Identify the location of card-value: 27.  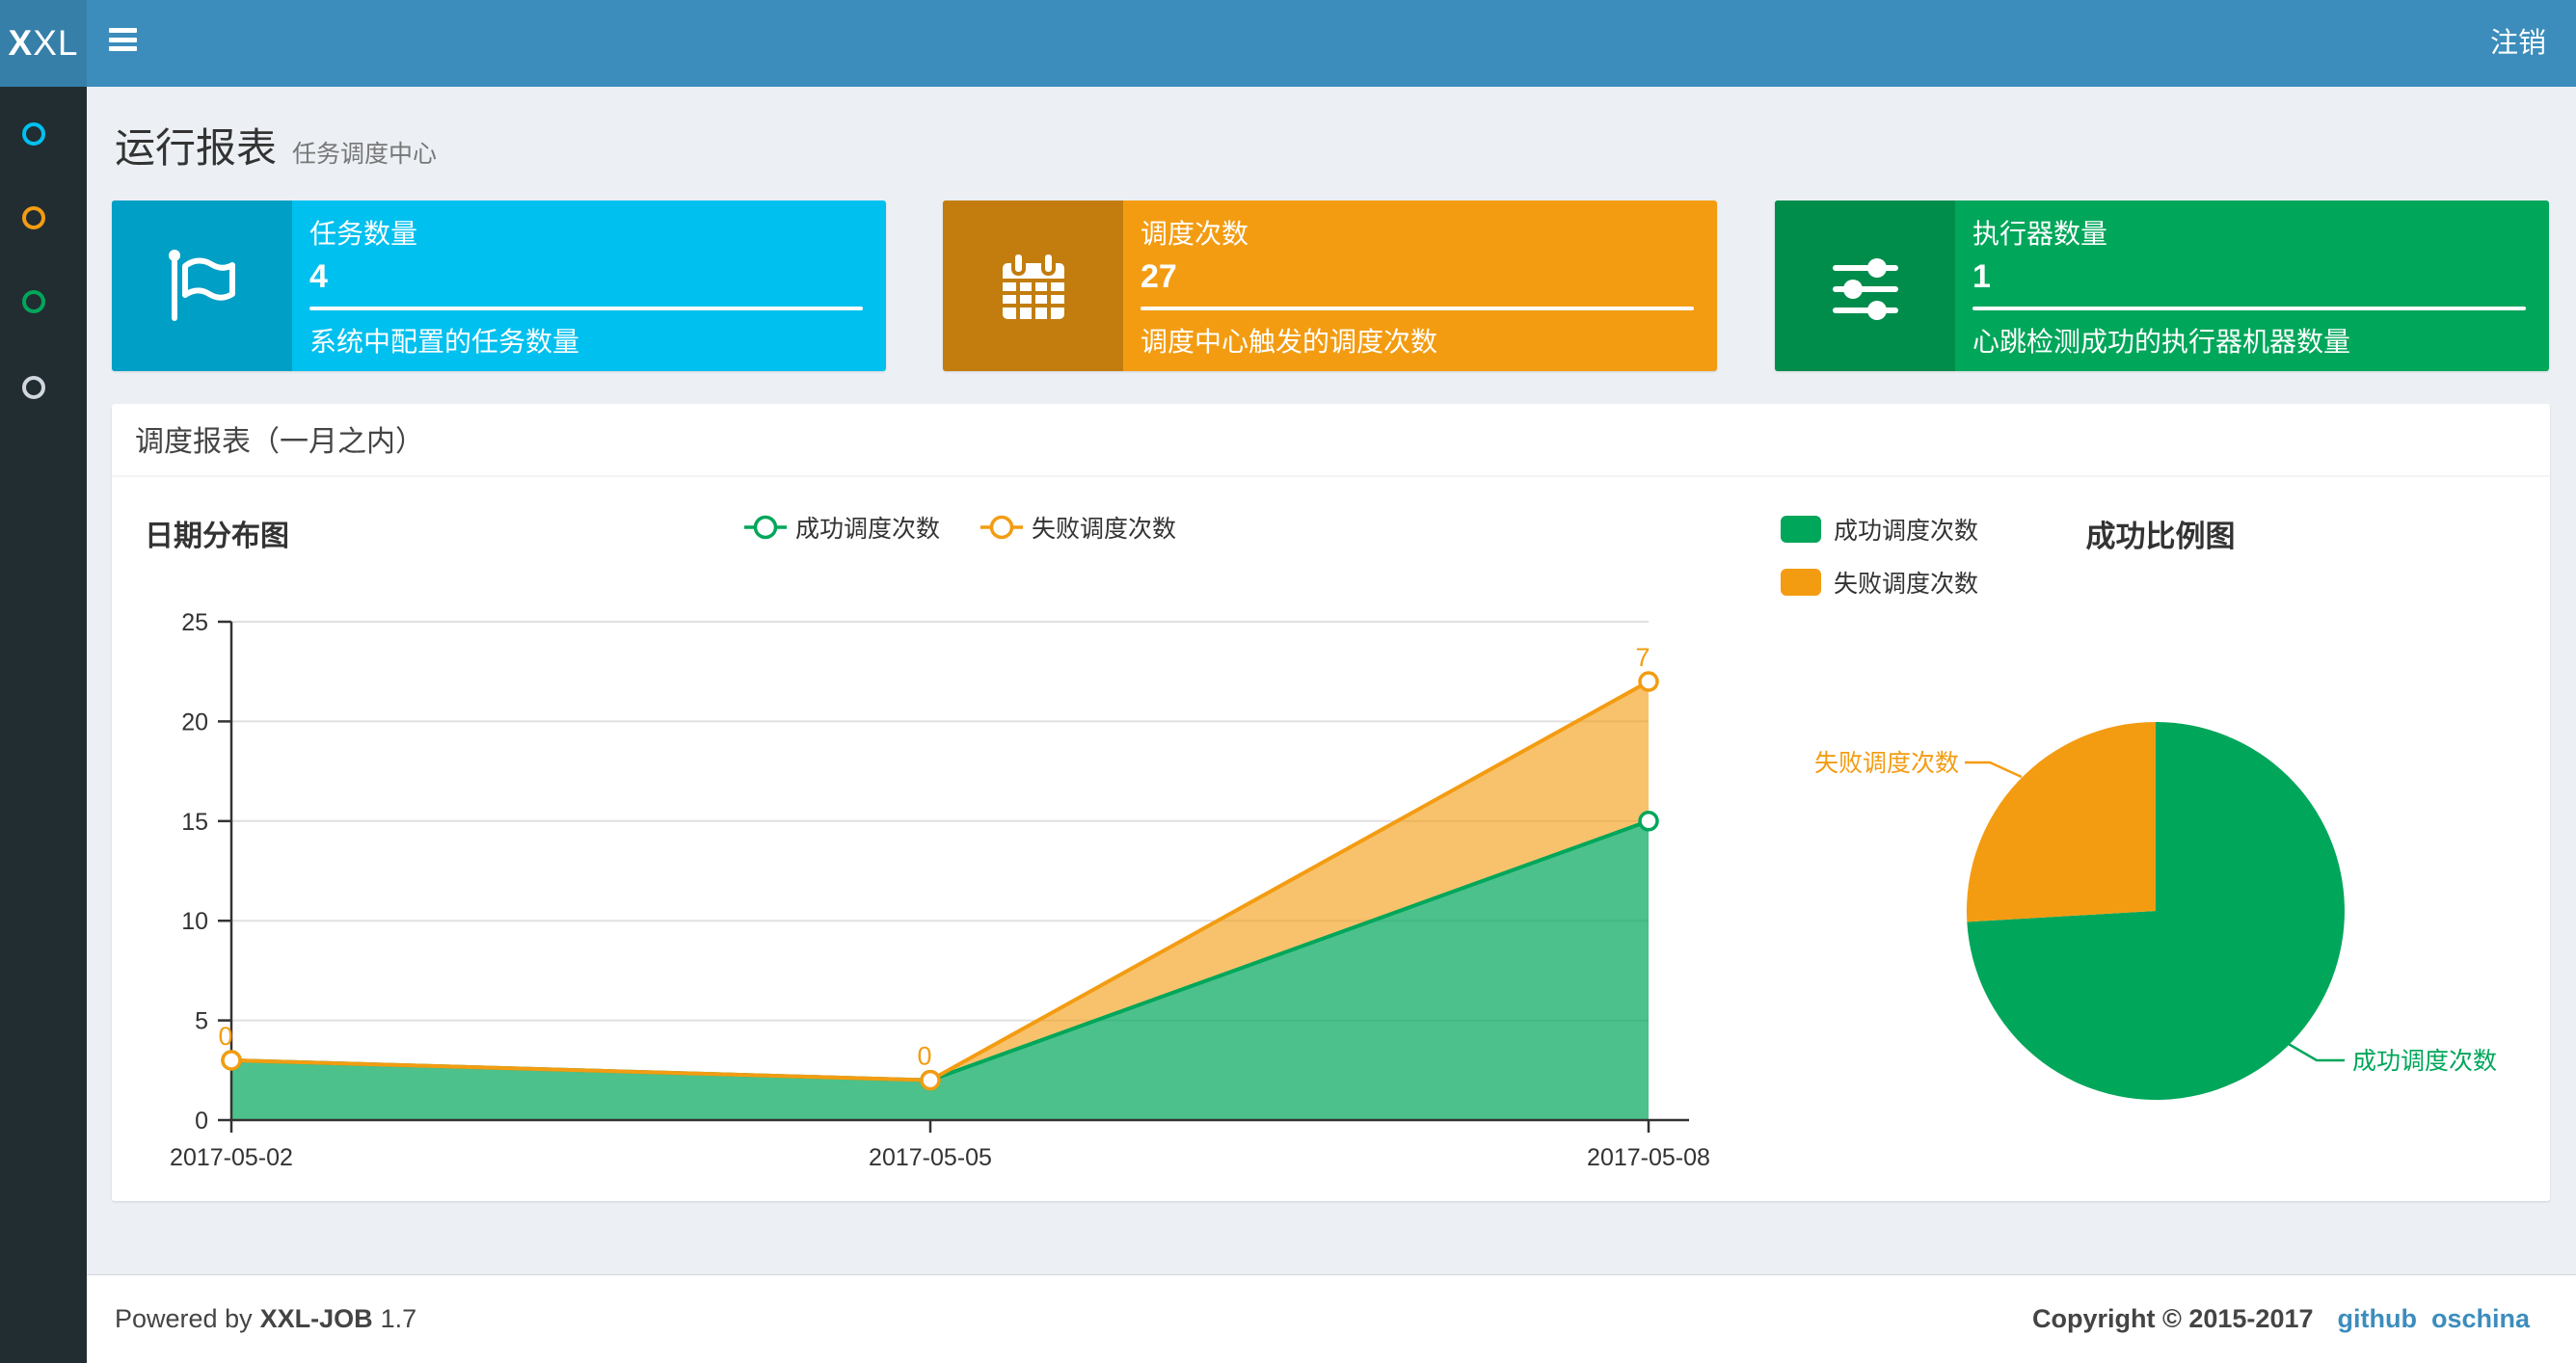
(1158, 276).